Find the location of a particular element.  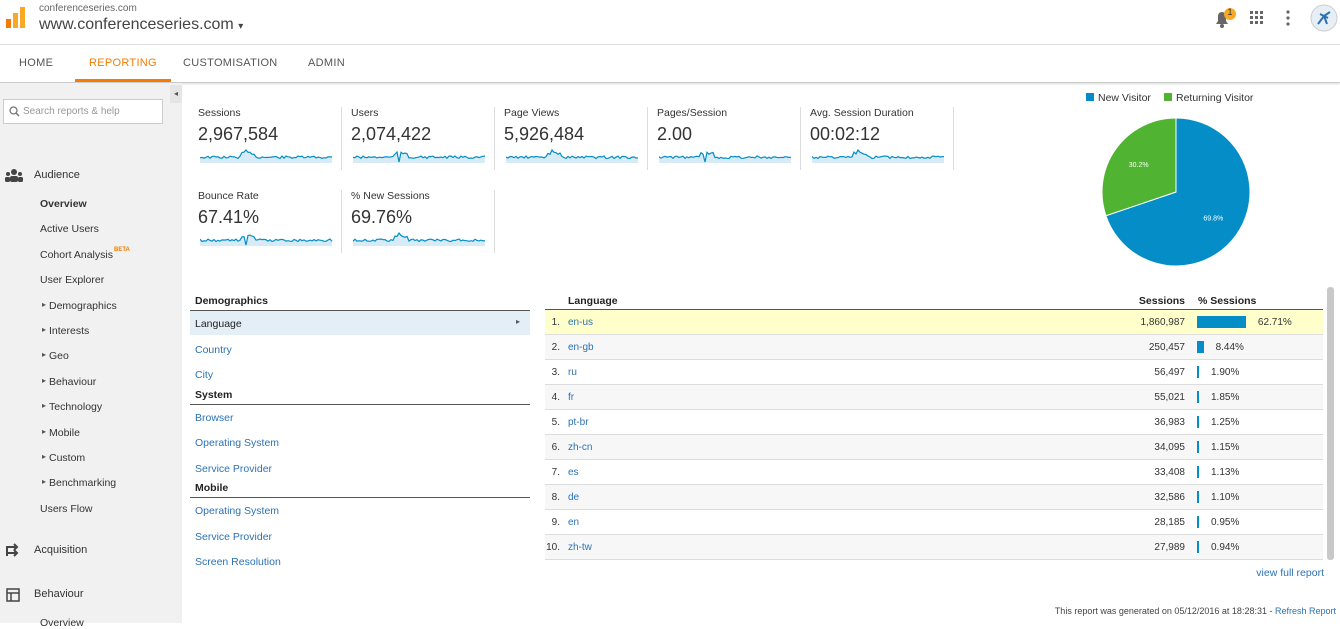

more-button is located at coordinates (1288, 18).